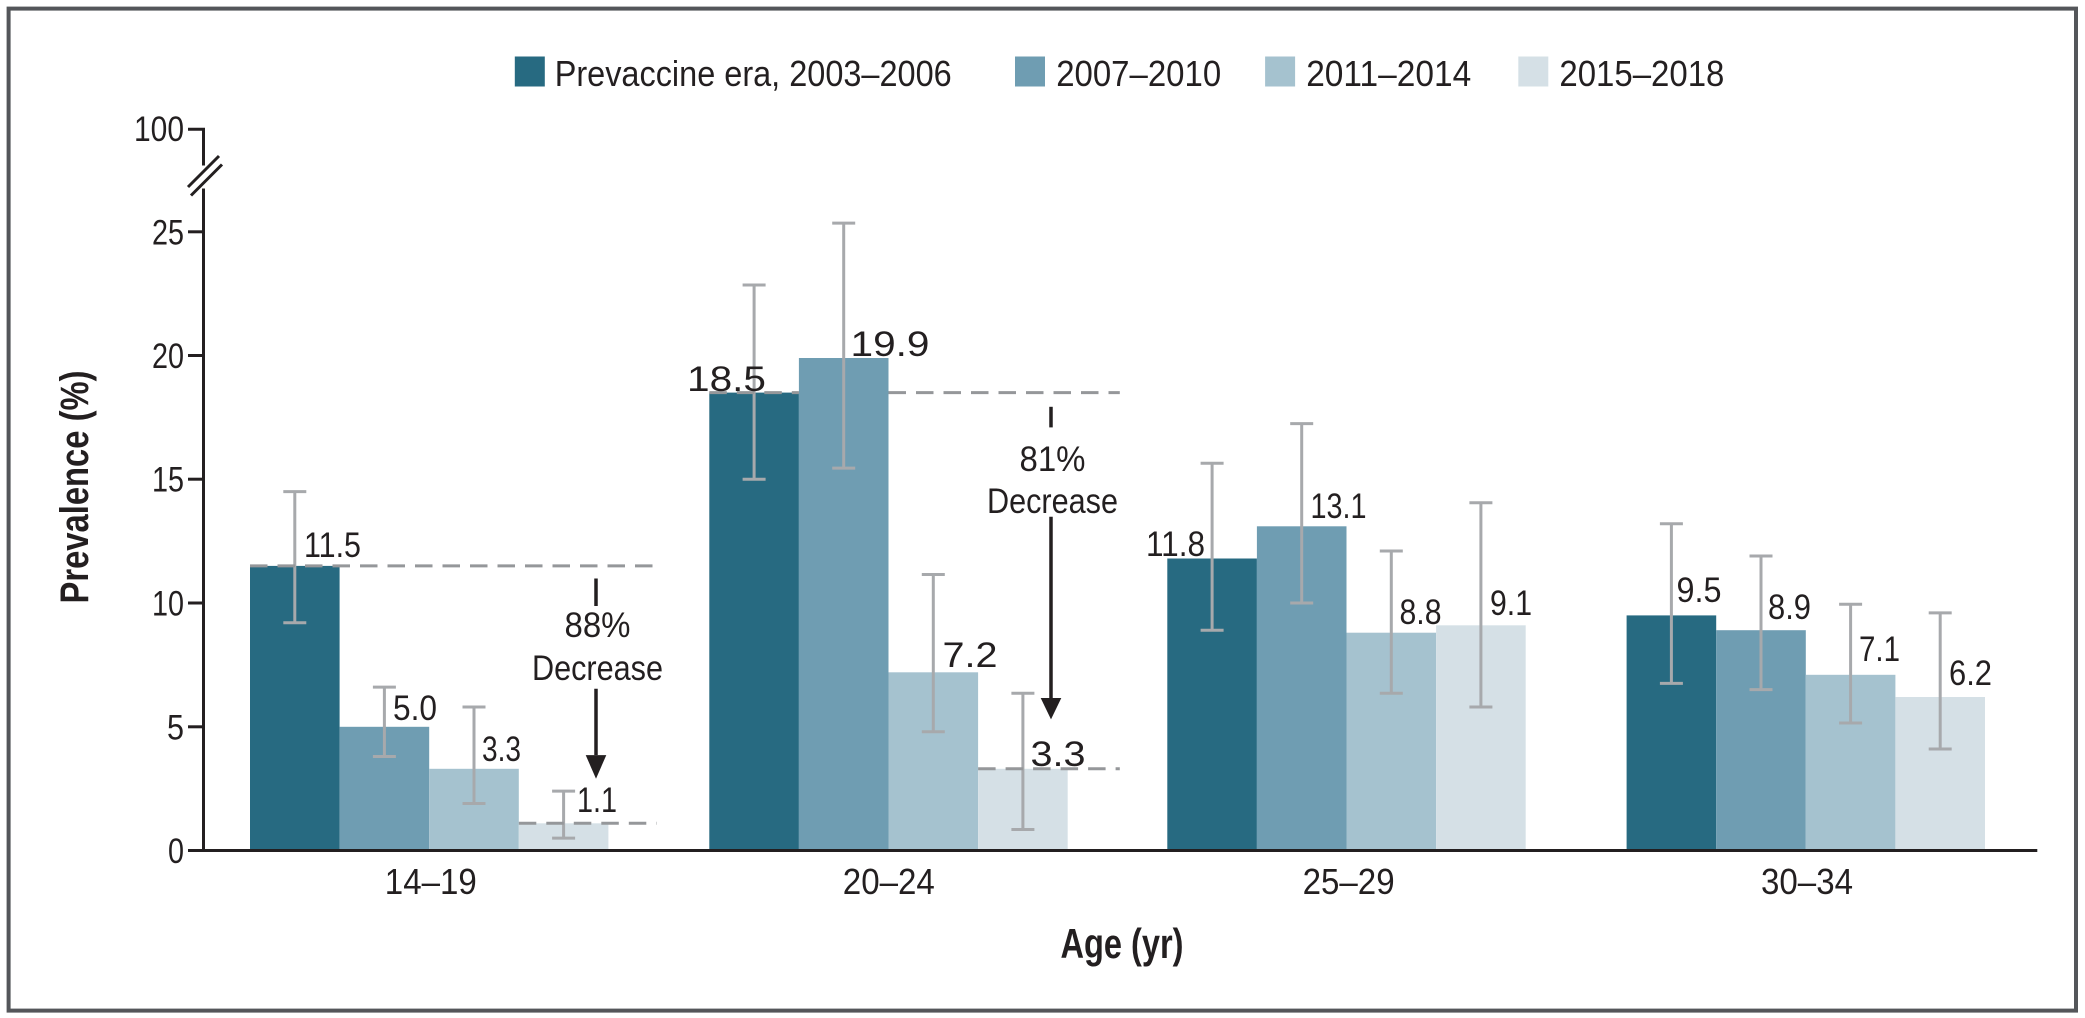  What do you see at coordinates (75, 487) in the screenshot?
I see `svg-text: Prevalence (%)` at bounding box center [75, 487].